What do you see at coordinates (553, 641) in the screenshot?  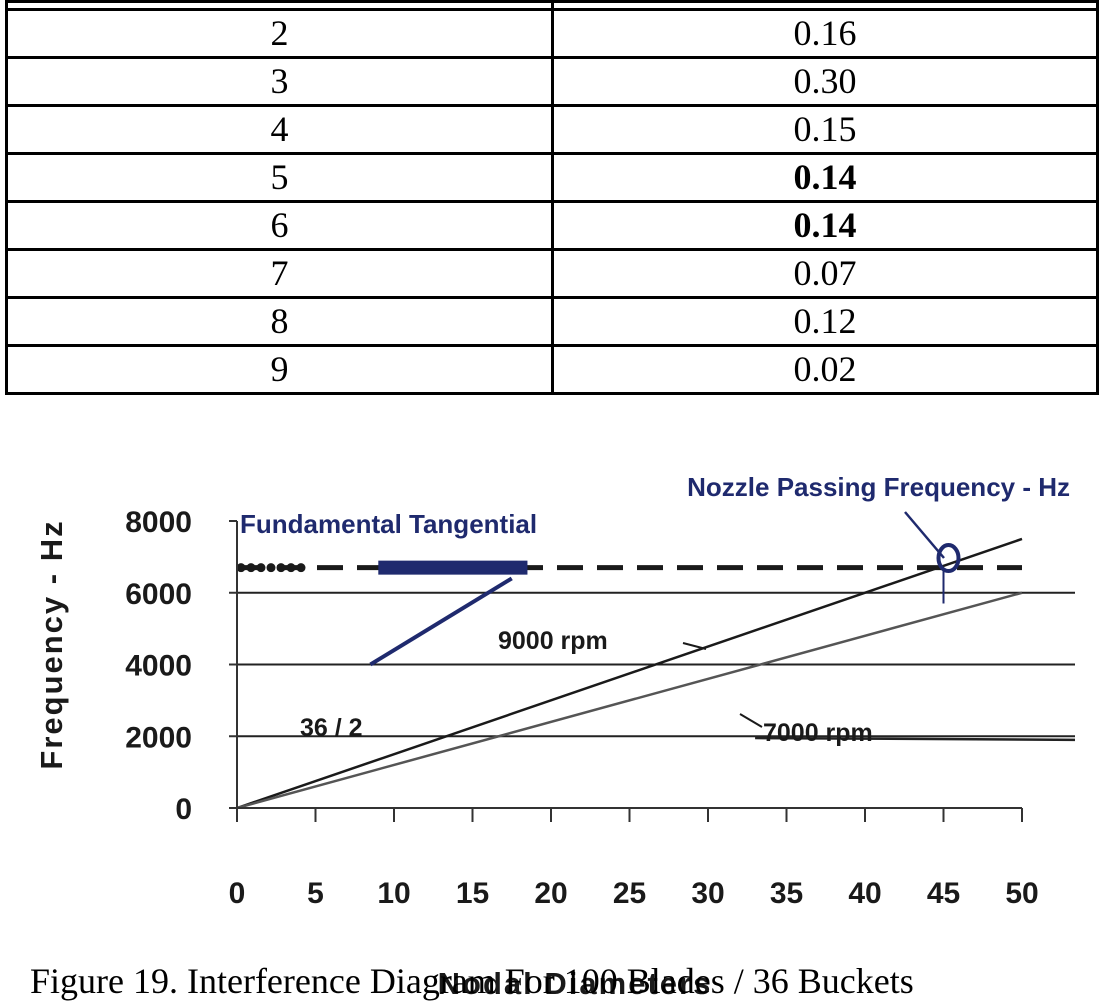 I see `rpm-9000-label: 9000 rpm` at bounding box center [553, 641].